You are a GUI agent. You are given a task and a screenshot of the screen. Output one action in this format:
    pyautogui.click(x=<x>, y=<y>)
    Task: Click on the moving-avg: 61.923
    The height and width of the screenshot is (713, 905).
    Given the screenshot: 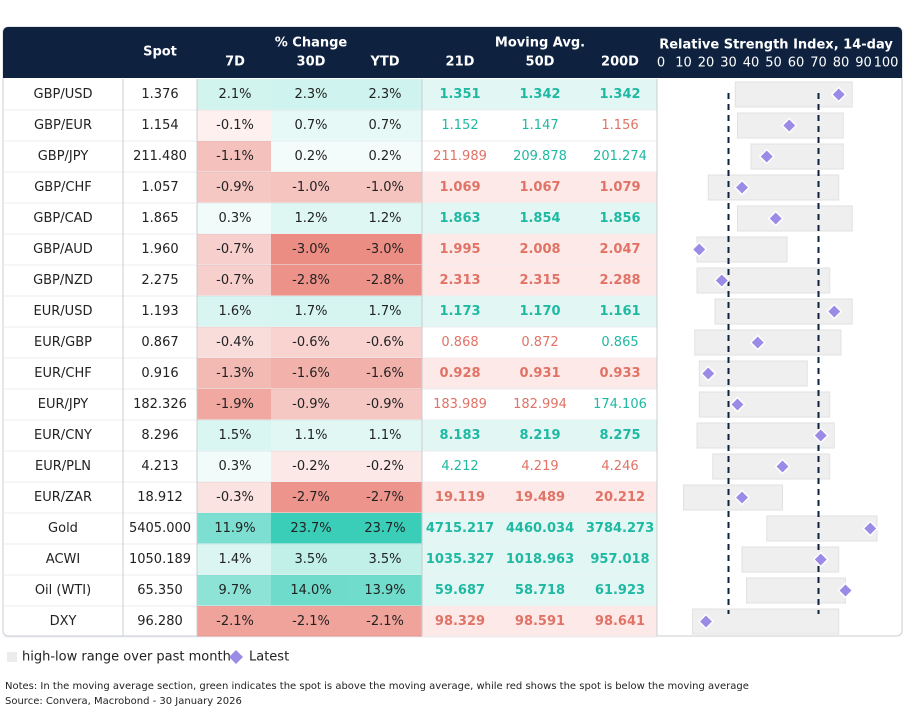 What is the action you would take?
    pyautogui.click(x=620, y=590)
    